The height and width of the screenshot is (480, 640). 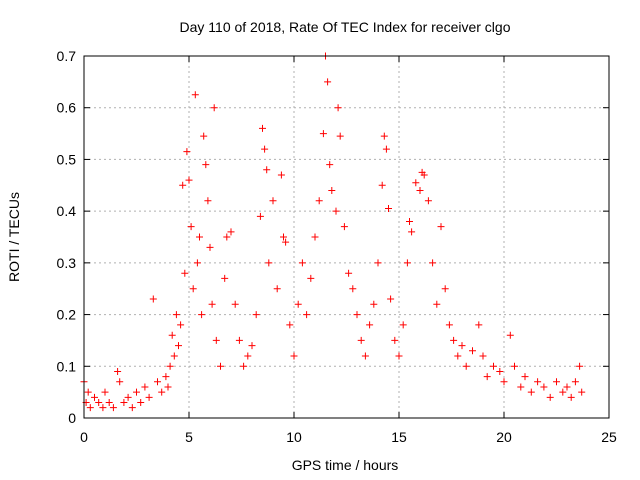 I want to click on x-tick-label: 25, so click(x=609, y=437).